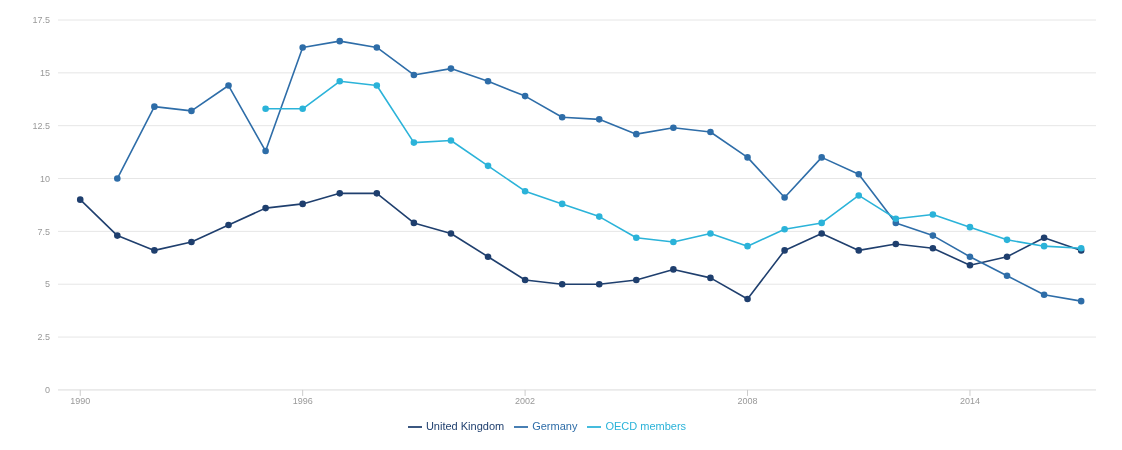  What do you see at coordinates (47, 284) in the screenshot?
I see `y-tick-label: 5` at bounding box center [47, 284].